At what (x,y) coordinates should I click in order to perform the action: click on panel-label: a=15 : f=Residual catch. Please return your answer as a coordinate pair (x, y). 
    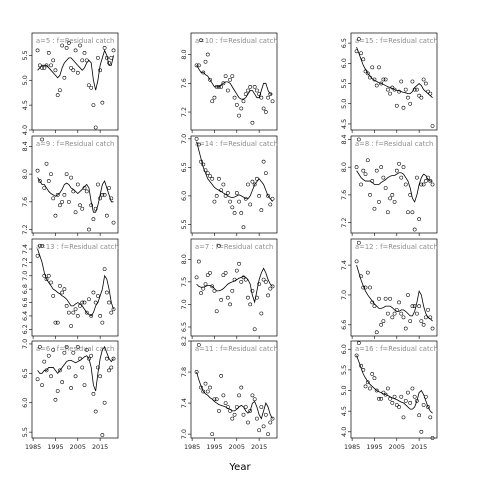
    Looking at the image, I should click on (396, 41).